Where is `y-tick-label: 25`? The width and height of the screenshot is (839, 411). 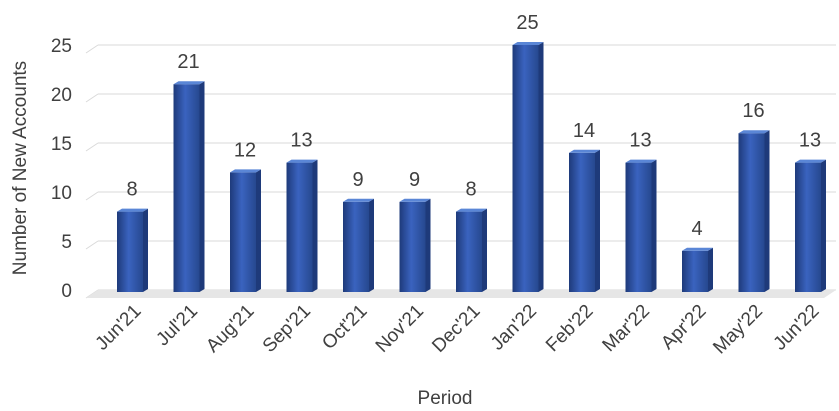
y-tick-label: 25 is located at coordinates (61, 46).